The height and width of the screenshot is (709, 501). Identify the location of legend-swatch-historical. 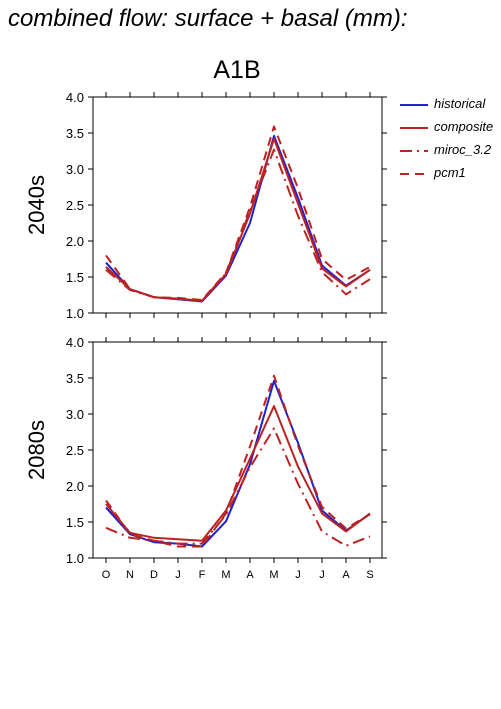
(414, 105).